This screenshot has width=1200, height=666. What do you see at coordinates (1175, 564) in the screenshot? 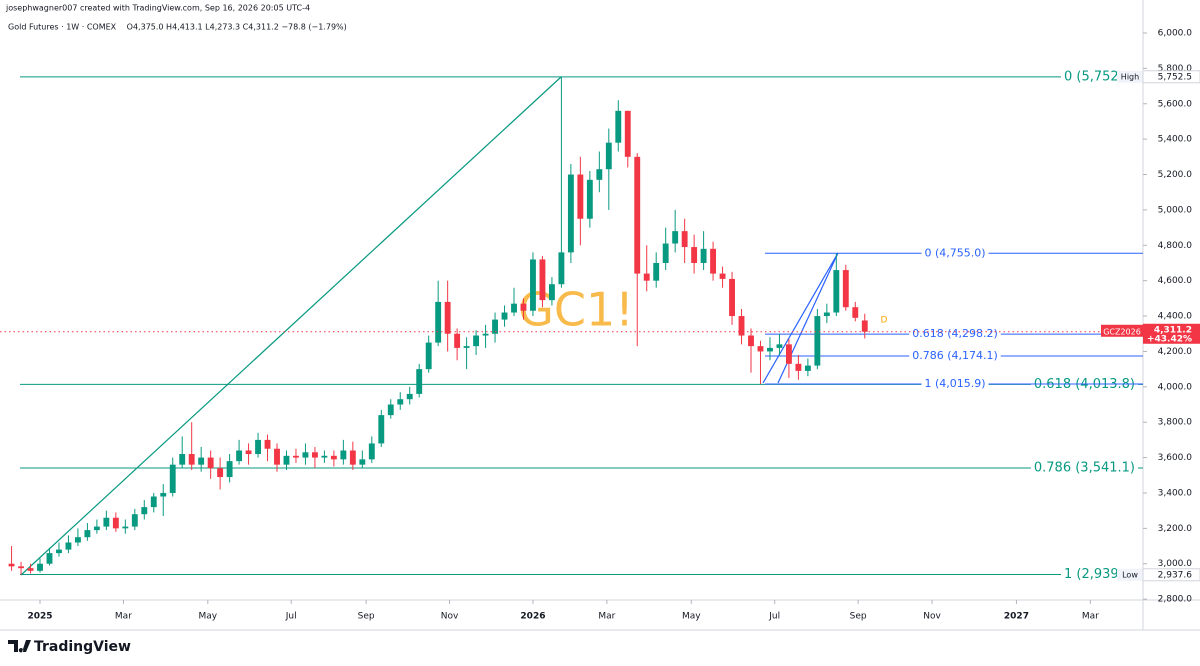
I see `y-tick-label: 3,000.0` at bounding box center [1175, 564].